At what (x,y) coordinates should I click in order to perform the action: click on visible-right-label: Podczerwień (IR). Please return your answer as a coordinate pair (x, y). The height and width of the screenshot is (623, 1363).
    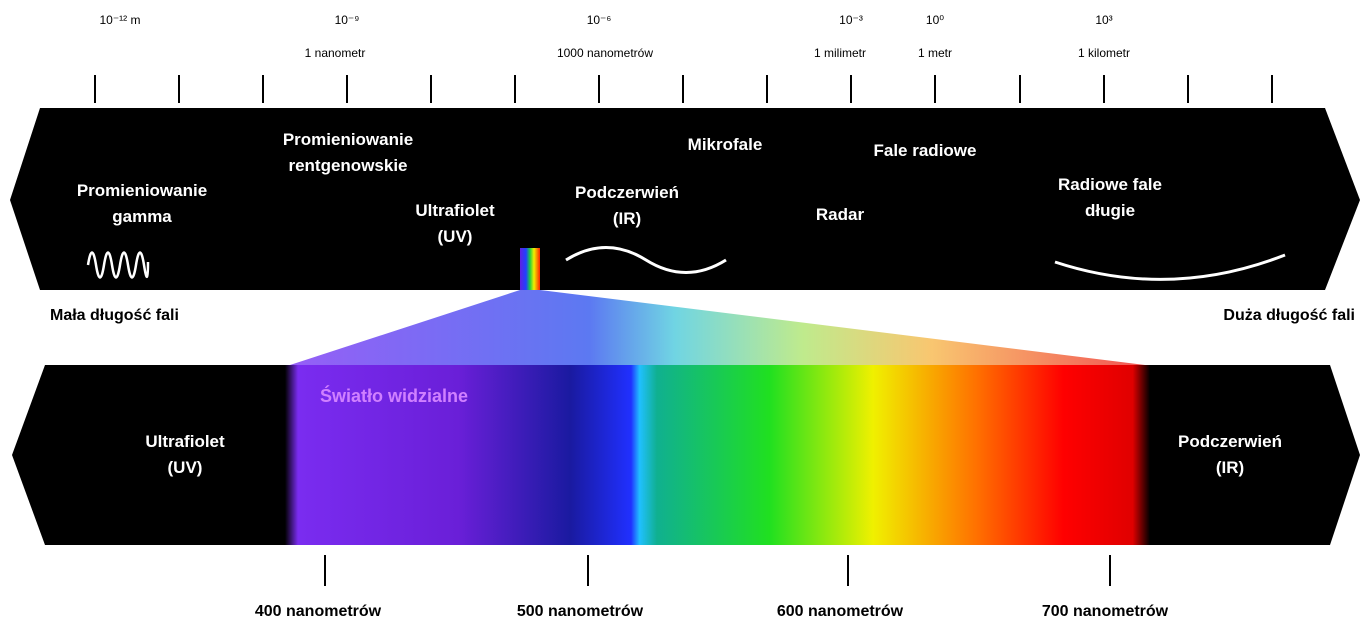
    Looking at the image, I should click on (1230, 454).